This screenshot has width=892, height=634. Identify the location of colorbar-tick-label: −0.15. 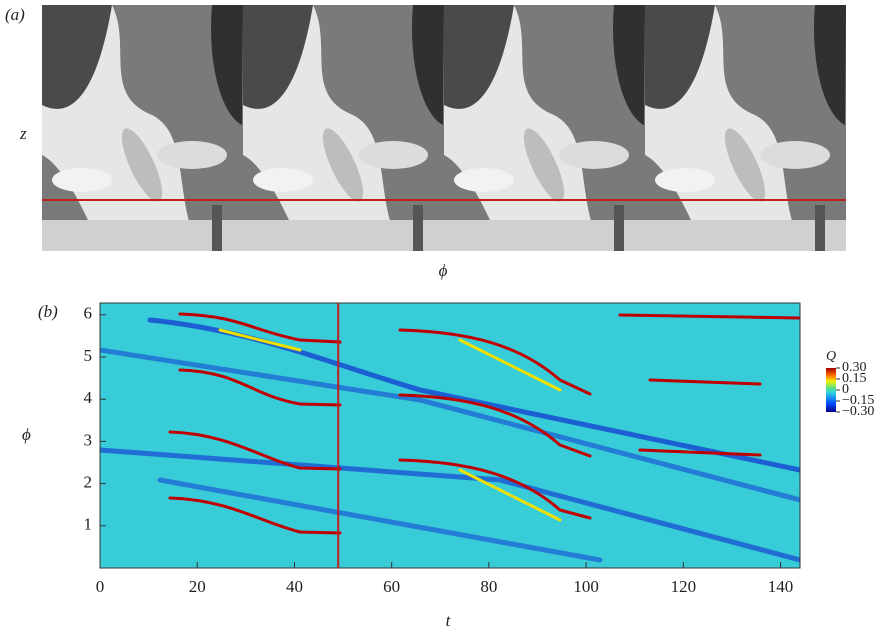
(858, 400).